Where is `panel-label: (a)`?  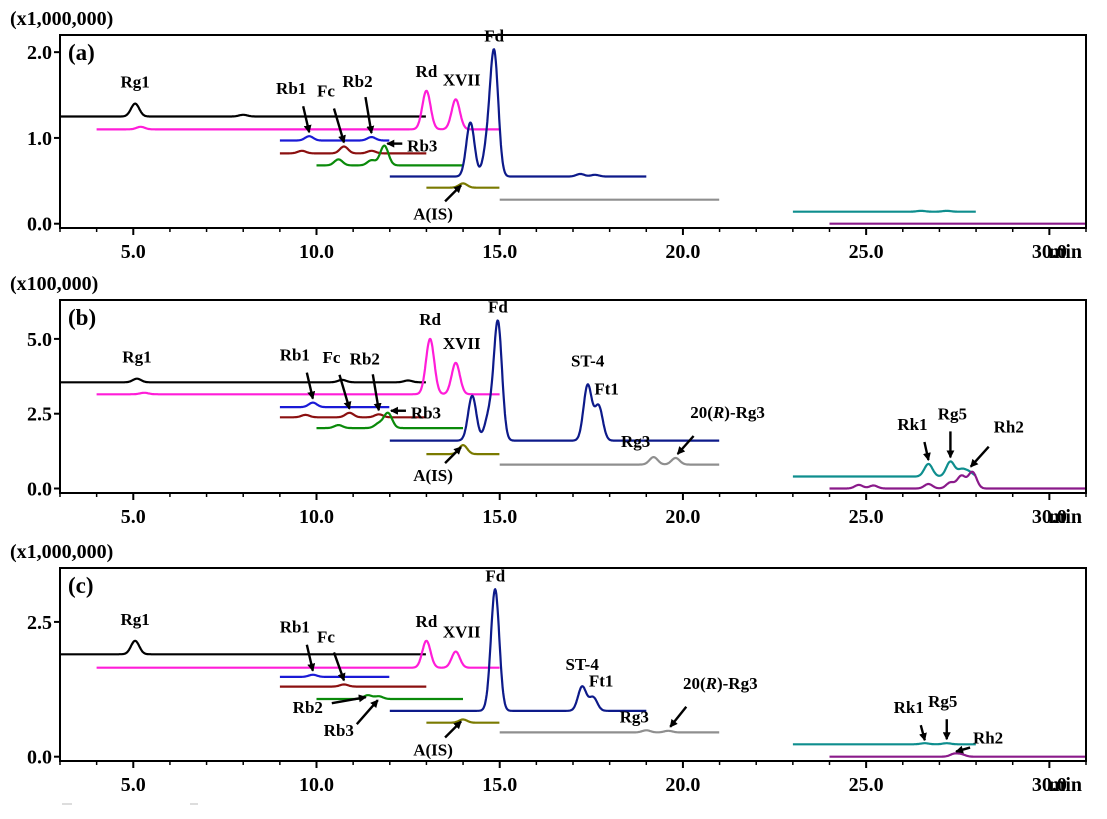 panel-label: (a) is located at coordinates (81, 52).